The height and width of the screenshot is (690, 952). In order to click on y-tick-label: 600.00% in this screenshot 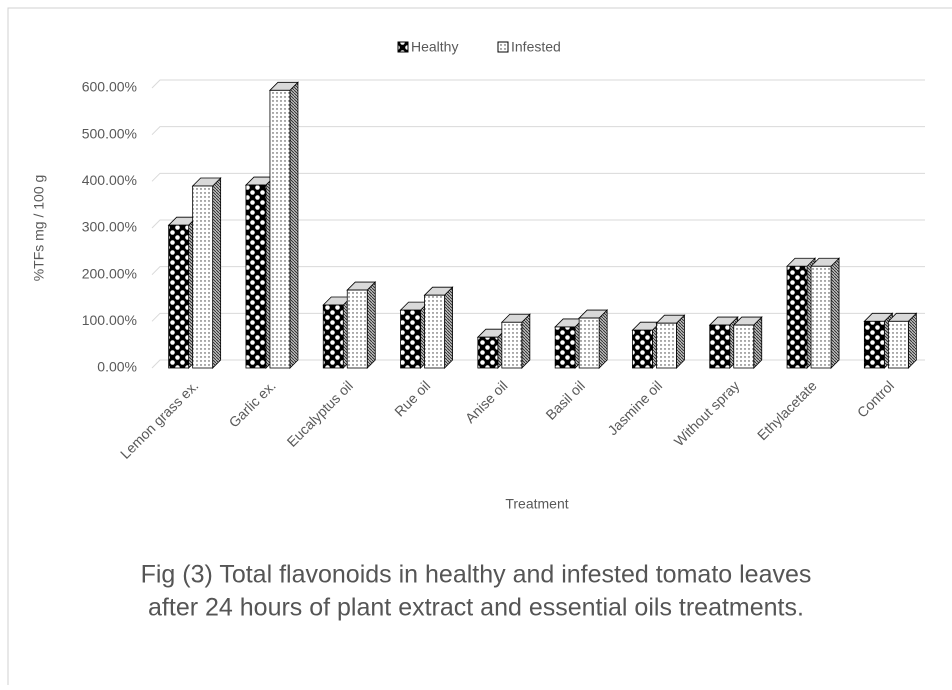, I will do `click(109, 87)`.